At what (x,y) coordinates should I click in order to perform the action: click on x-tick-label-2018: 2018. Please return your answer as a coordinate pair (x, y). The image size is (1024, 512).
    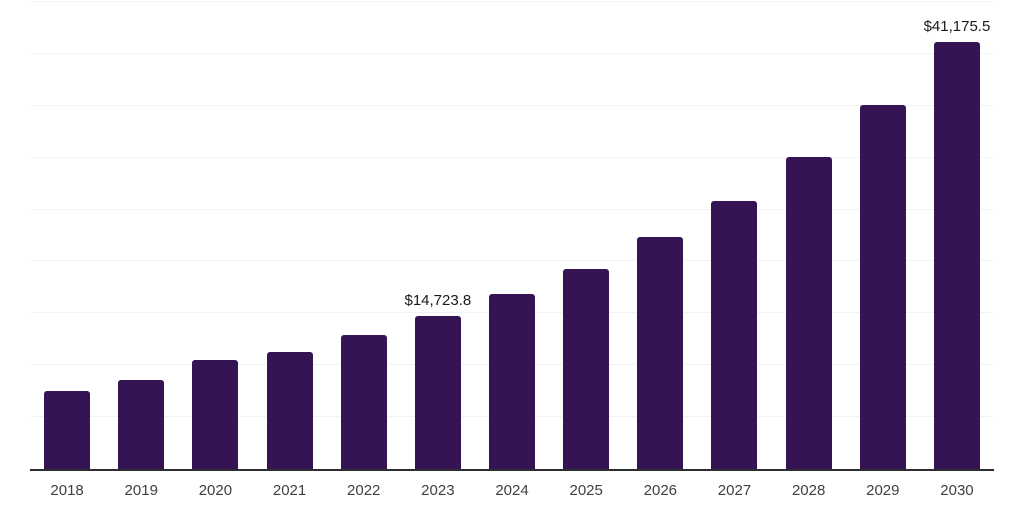
    Looking at the image, I should click on (67, 490).